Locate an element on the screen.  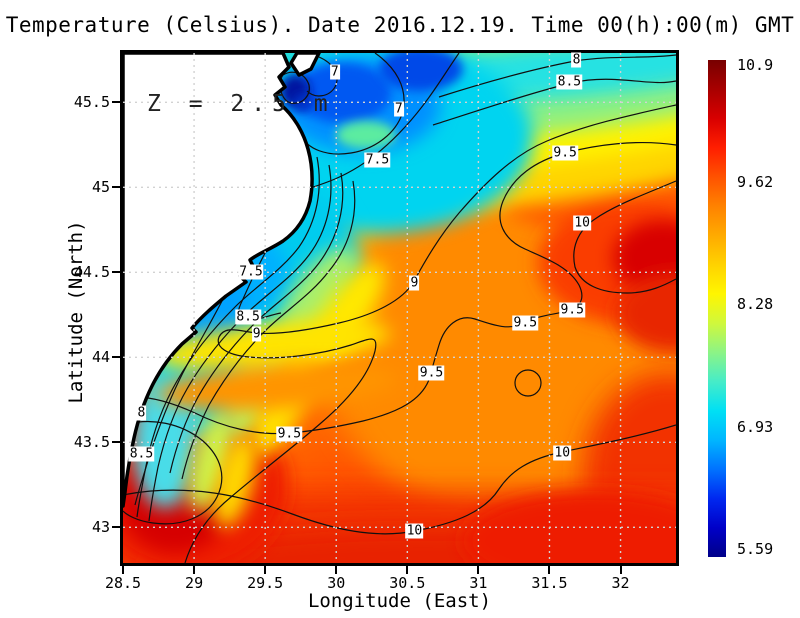
y-tick-label: 45 is located at coordinates (100, 187).